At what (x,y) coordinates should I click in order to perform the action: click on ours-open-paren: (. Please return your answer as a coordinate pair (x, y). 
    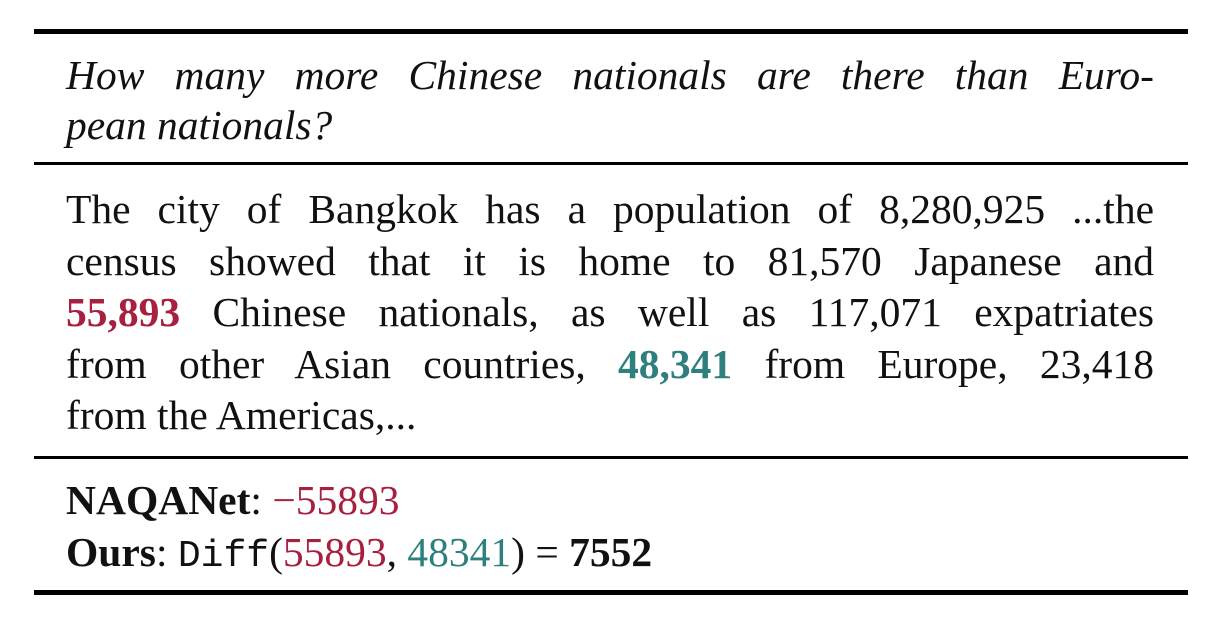
    Looking at the image, I should click on (276, 552).